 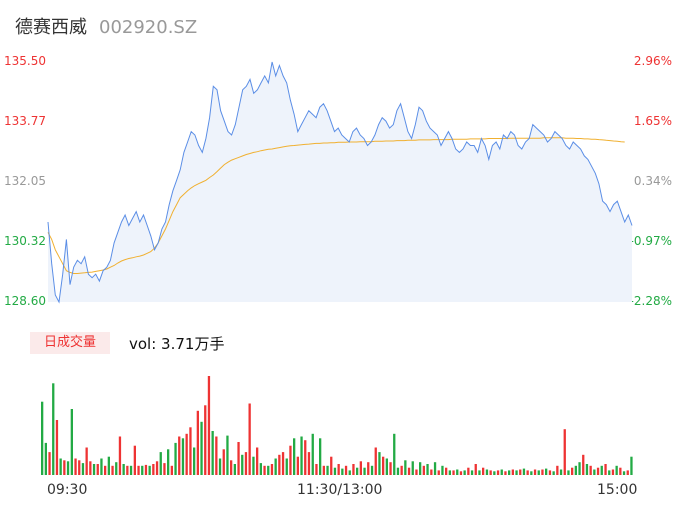 What do you see at coordinates (650, 301) in the screenshot?
I see `pct-tick-label: -2.28%` at bounding box center [650, 301].